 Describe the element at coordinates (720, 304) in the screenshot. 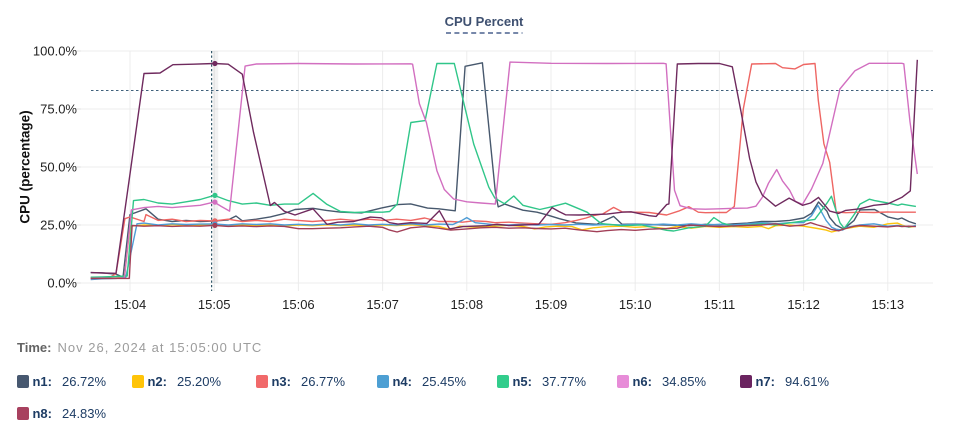

I see `svg-text: 15:11` at that location.